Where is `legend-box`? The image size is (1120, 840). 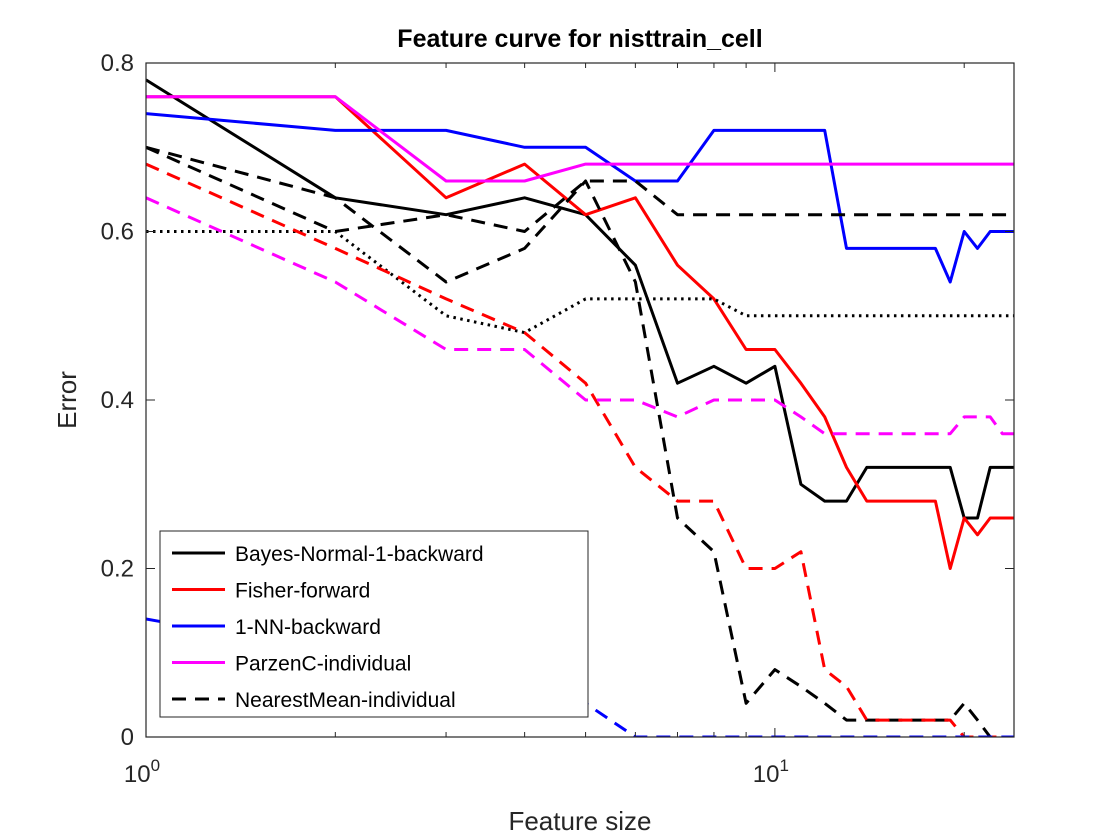
legend-box is located at coordinates (374, 624).